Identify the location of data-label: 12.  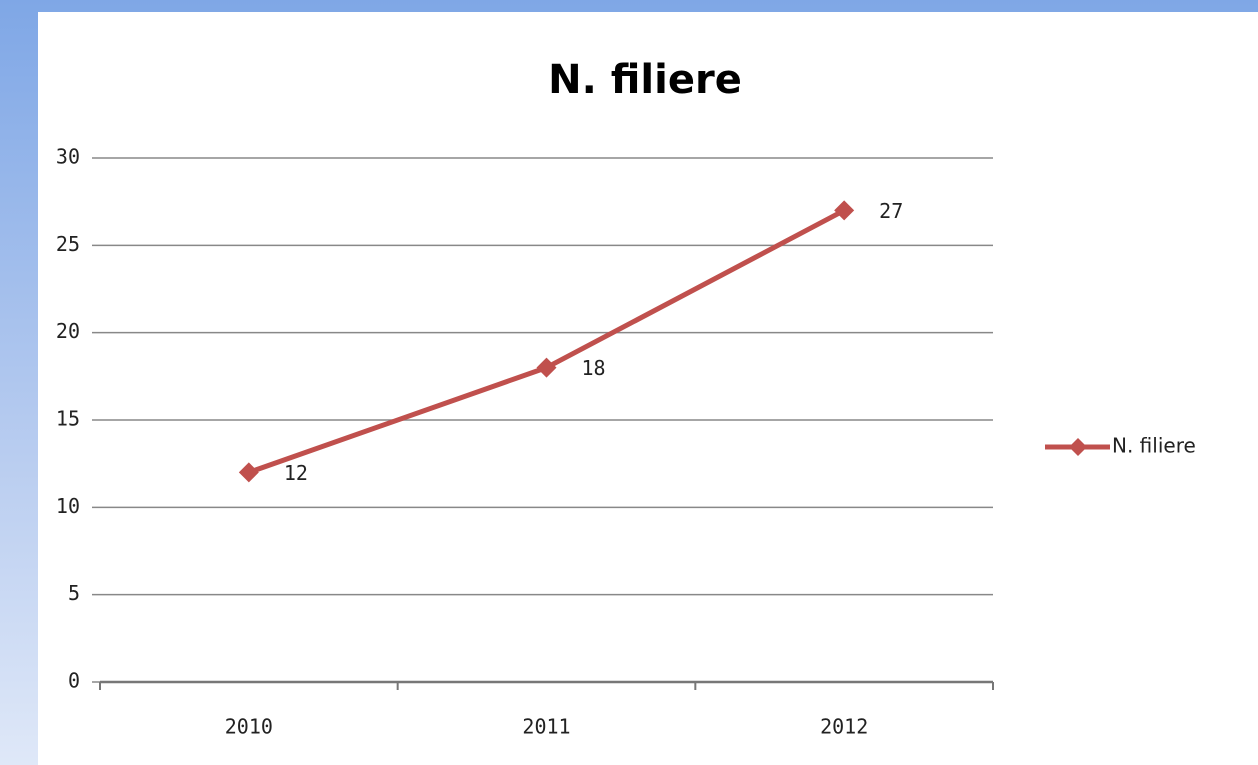
(296, 473).